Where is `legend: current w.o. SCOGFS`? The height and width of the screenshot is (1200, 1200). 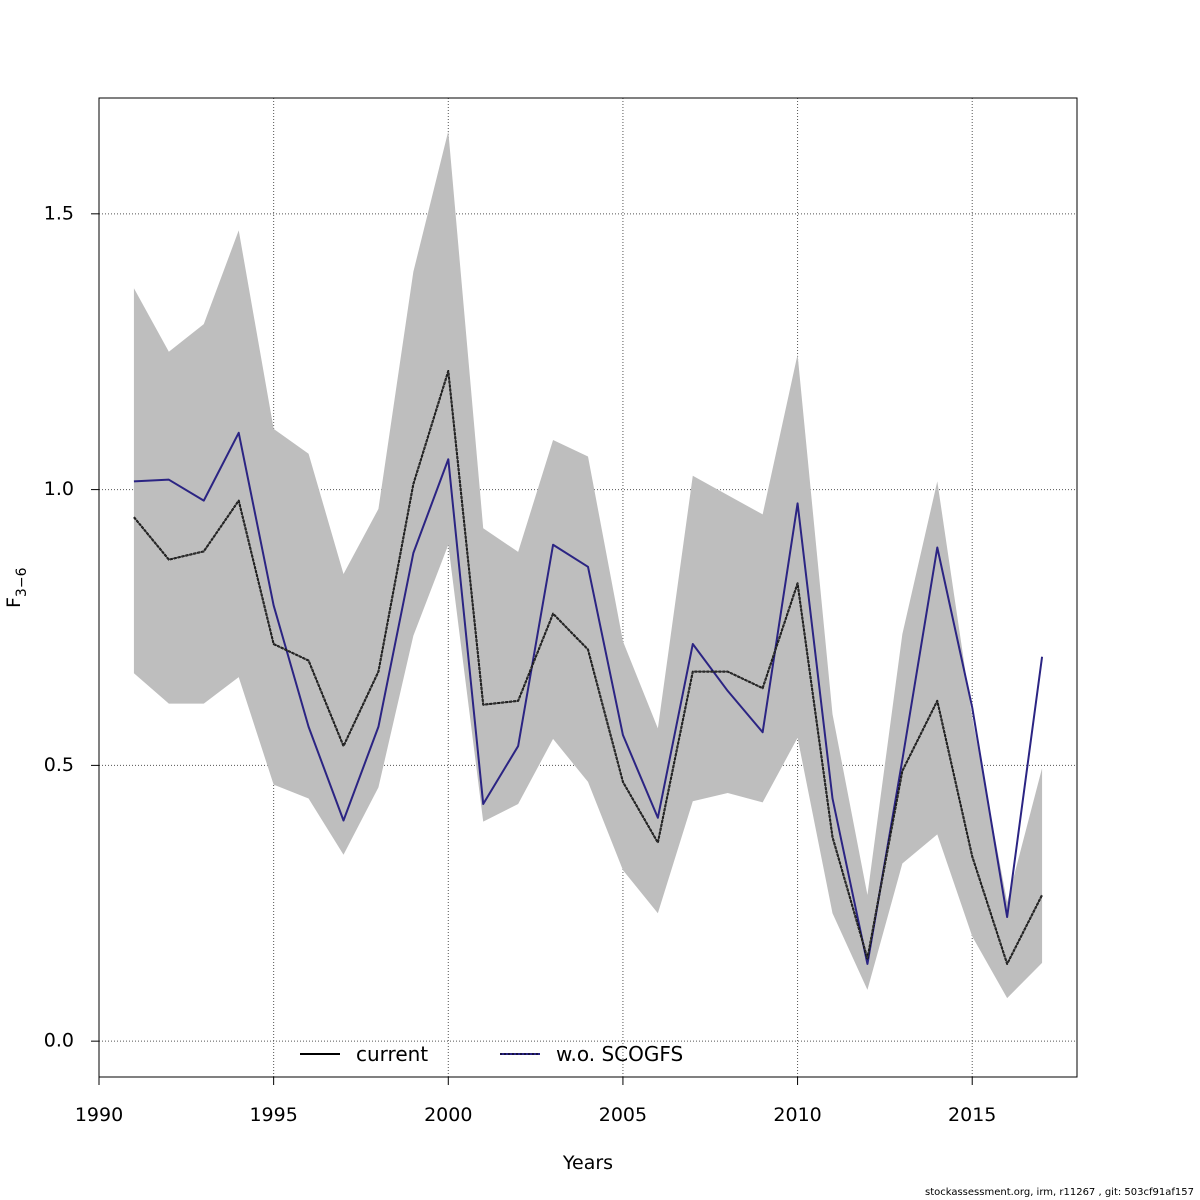
legend: current w.o. SCOGFS is located at coordinates (491, 1054).